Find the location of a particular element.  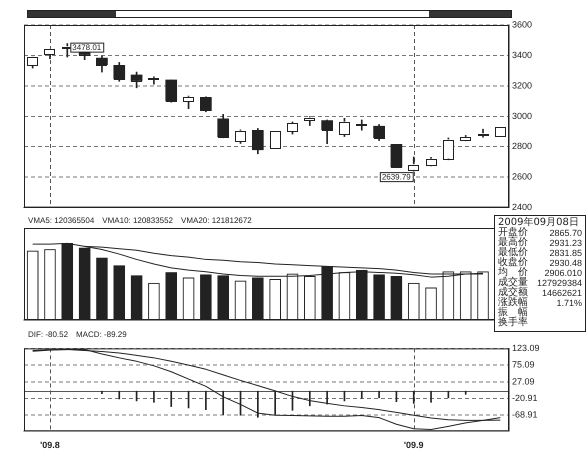

category-label: 成交量 is located at coordinates (513, 282).